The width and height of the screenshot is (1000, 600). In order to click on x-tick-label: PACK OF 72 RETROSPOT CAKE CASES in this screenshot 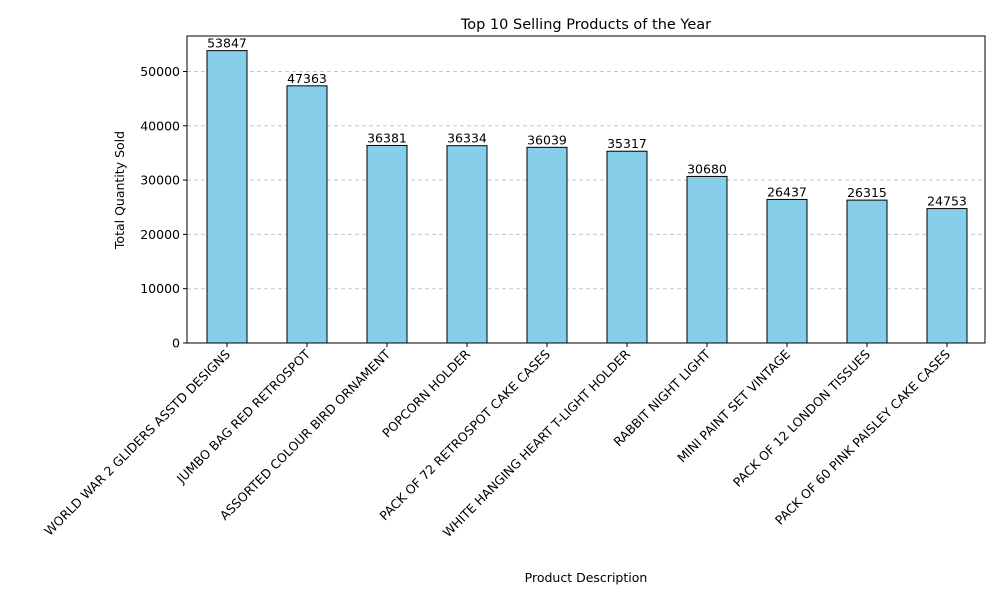, I will do `click(464, 434)`.